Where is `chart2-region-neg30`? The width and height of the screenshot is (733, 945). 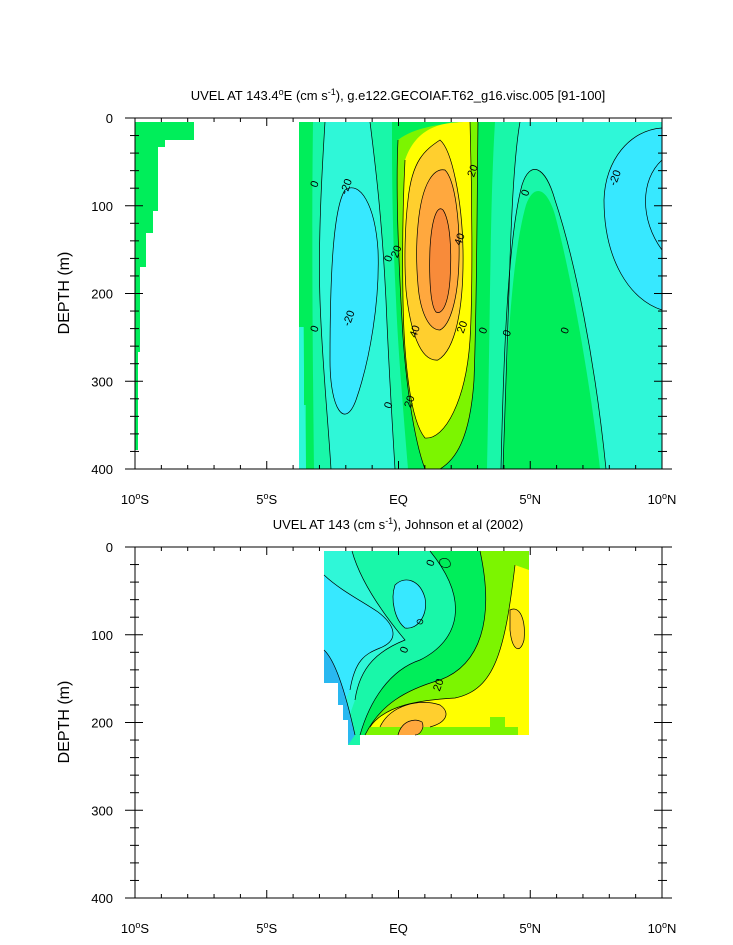
chart2-region-neg30 is located at coordinates (339, 697).